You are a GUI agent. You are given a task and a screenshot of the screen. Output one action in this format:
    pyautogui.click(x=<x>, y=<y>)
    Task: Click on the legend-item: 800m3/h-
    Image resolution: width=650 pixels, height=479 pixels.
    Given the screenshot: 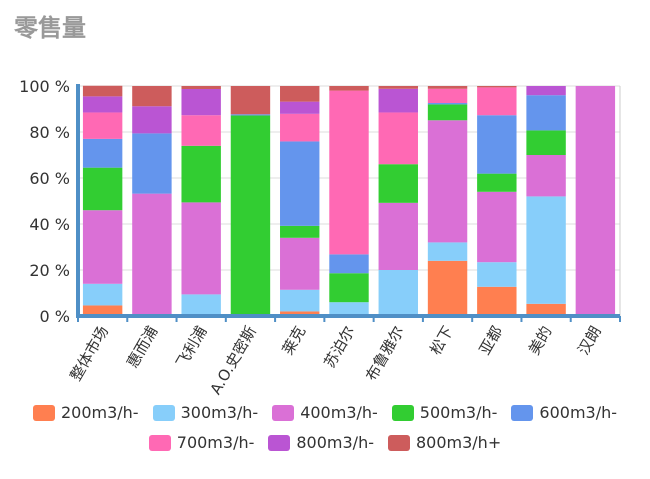 What is the action you would take?
    pyautogui.click(x=321, y=442)
    